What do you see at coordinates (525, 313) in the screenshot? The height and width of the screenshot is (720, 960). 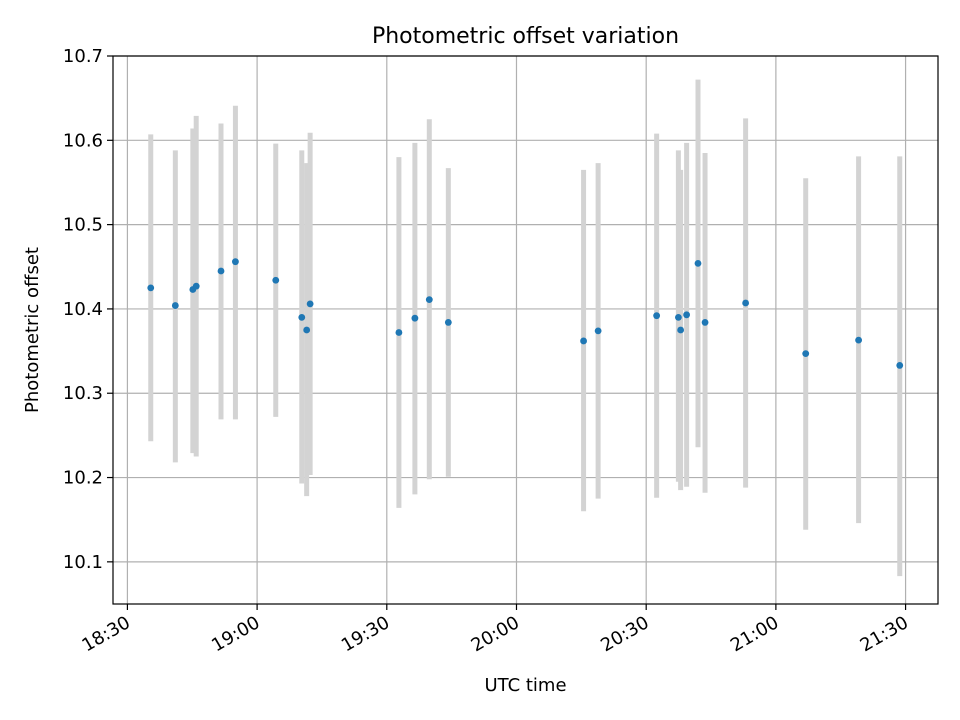 I see `data-points` at bounding box center [525, 313].